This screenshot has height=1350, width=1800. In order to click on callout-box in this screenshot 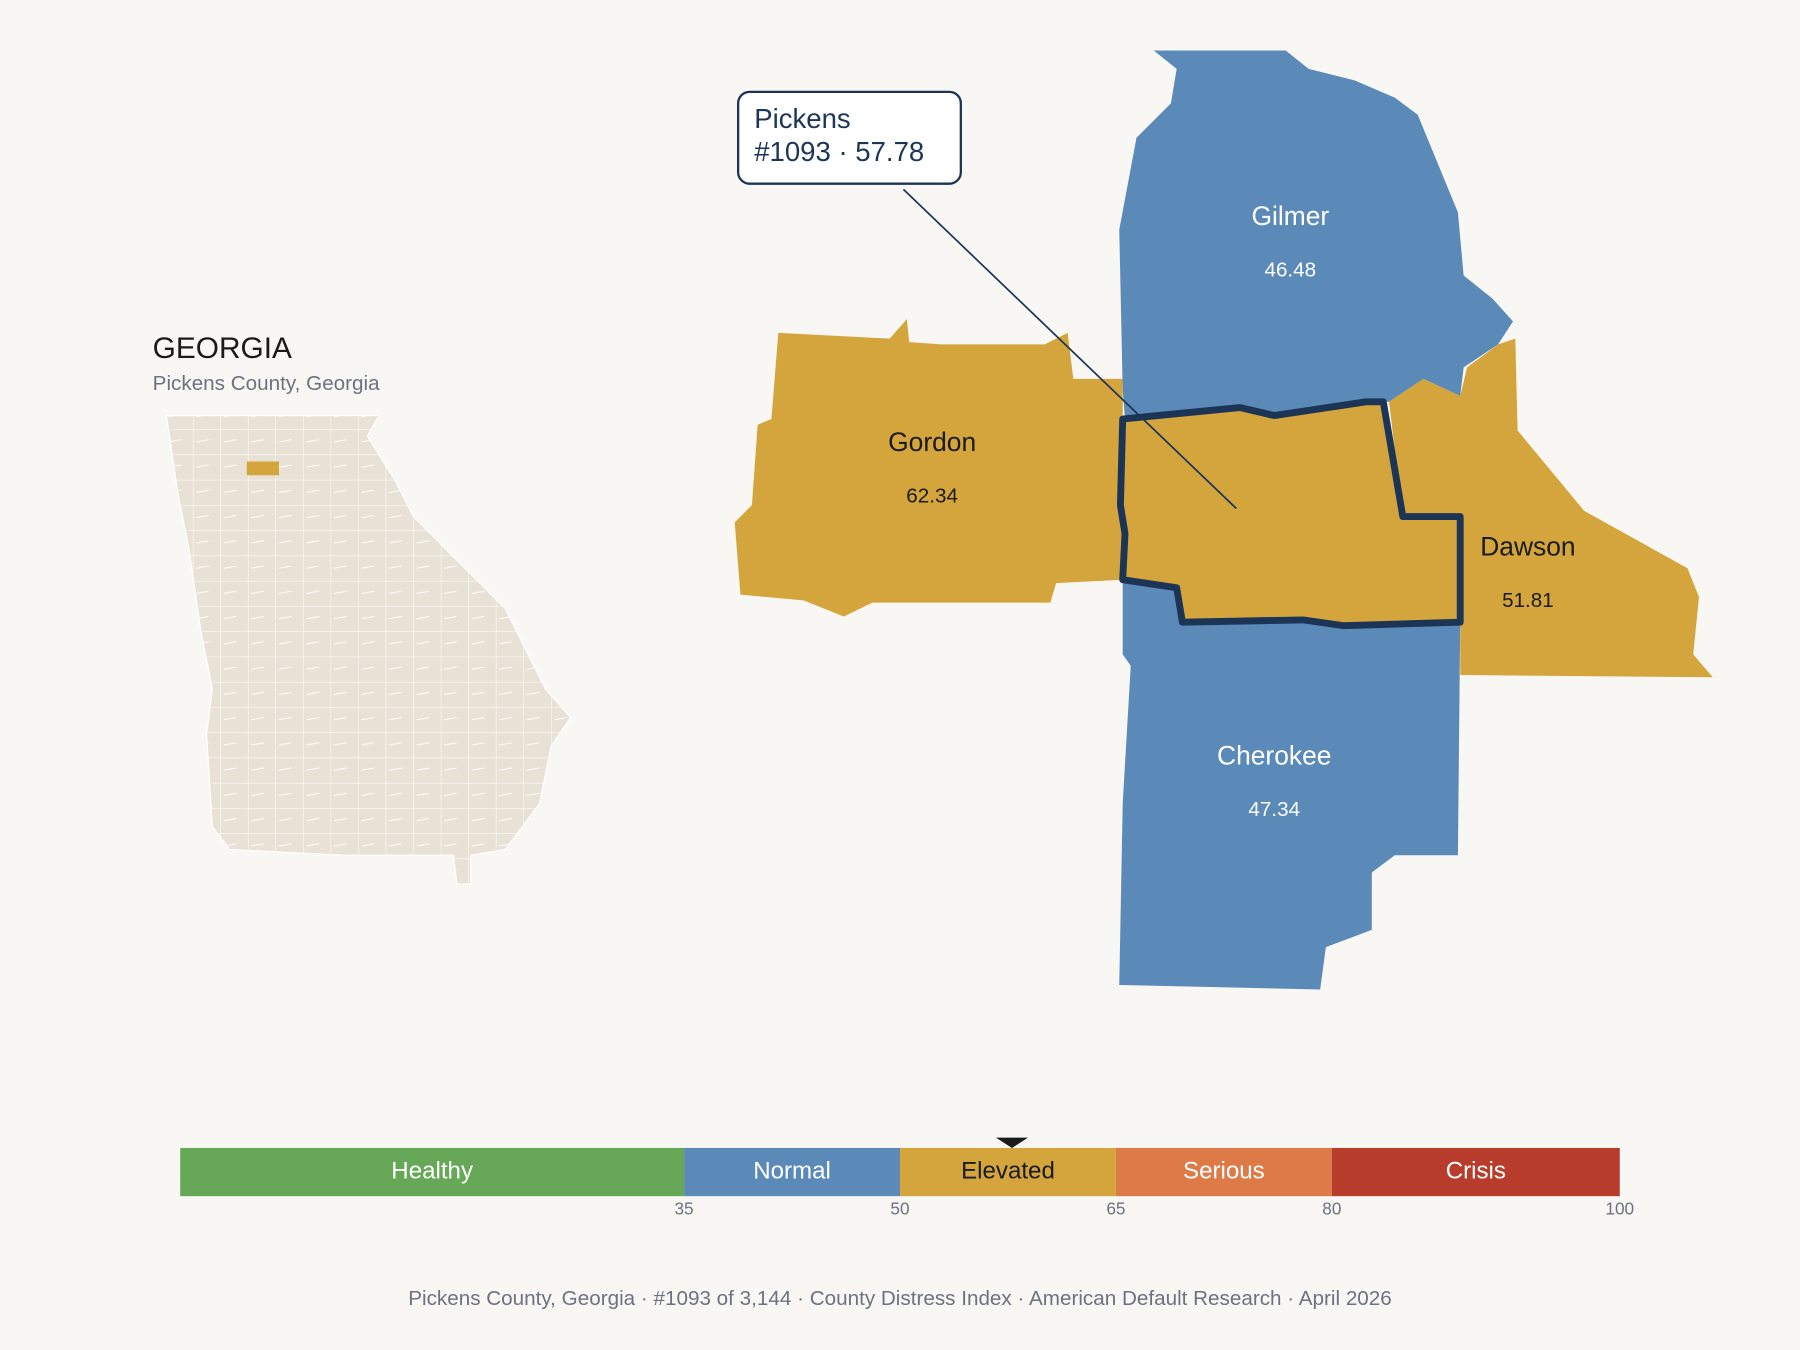, I will do `click(849, 137)`.